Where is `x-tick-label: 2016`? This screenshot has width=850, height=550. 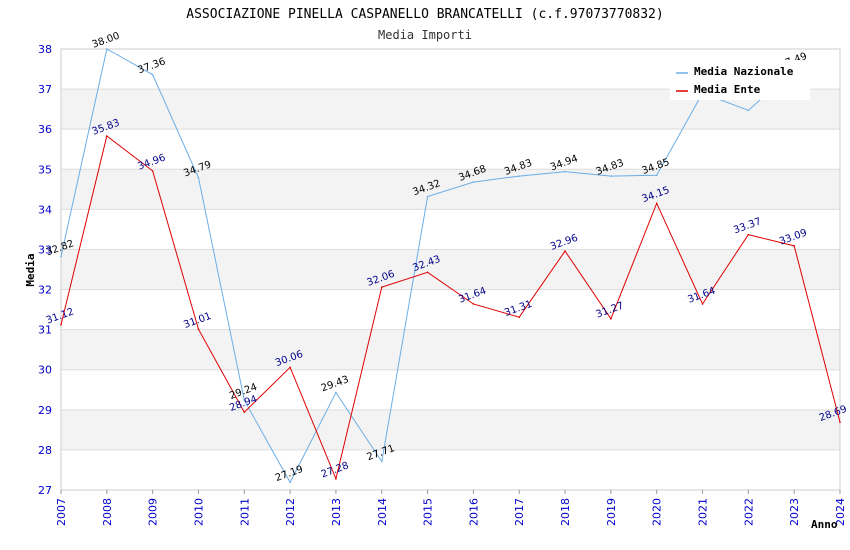
x-tick-label: 2016 is located at coordinates (473, 512).